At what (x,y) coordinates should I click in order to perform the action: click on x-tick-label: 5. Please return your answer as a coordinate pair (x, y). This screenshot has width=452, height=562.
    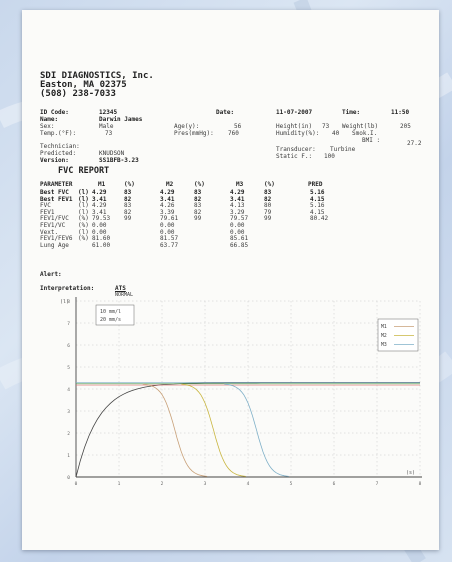
    Looking at the image, I should click on (291, 484).